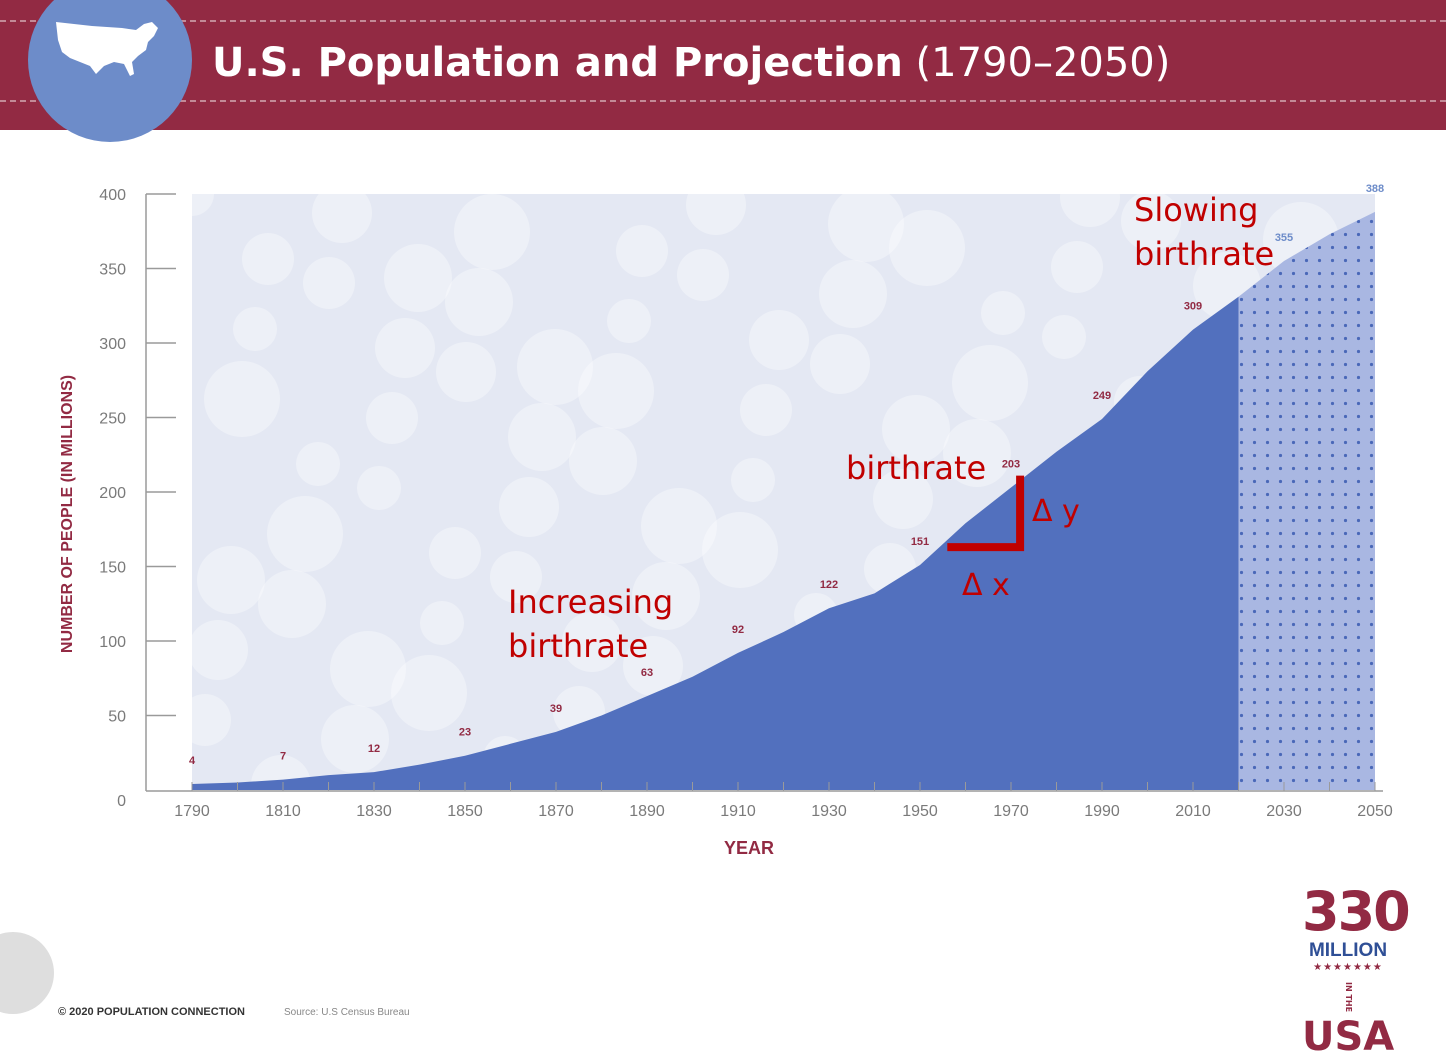 This screenshot has width=1446, height=1060. What do you see at coordinates (1375, 189) in the screenshot?
I see `data-label: 388` at bounding box center [1375, 189].